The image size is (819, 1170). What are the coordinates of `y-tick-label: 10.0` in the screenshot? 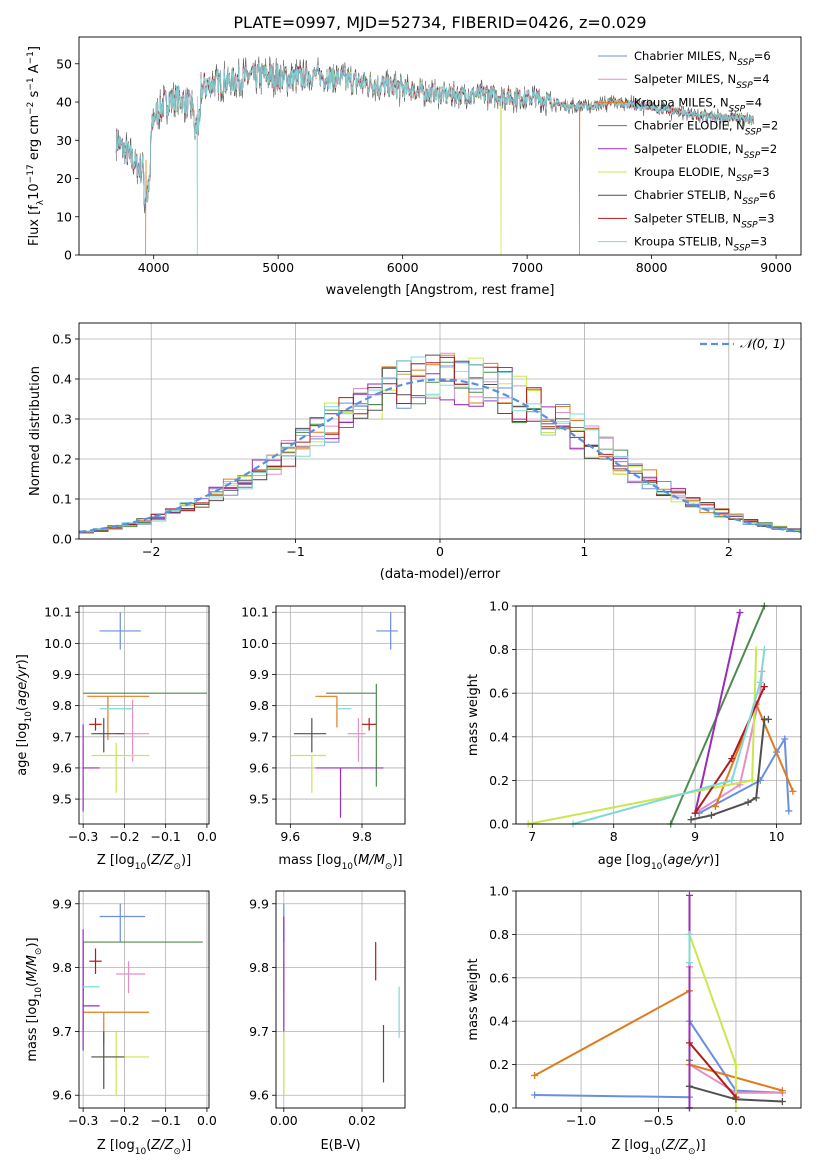 It's located at (58, 643).